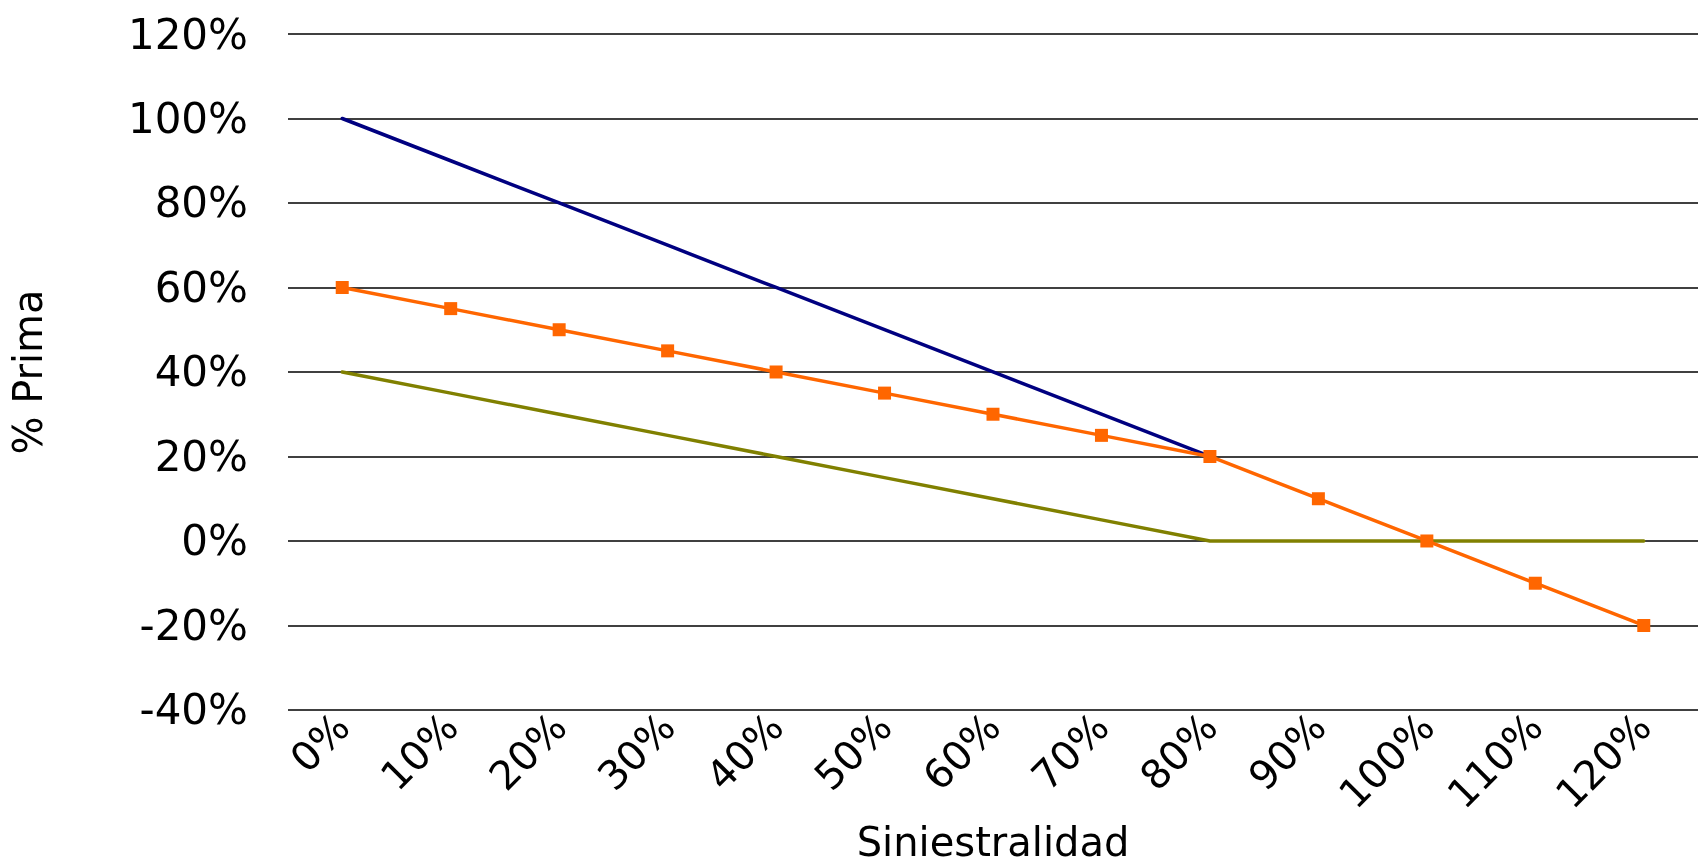  I want to click on y-tick-label: -20%, so click(193, 625).